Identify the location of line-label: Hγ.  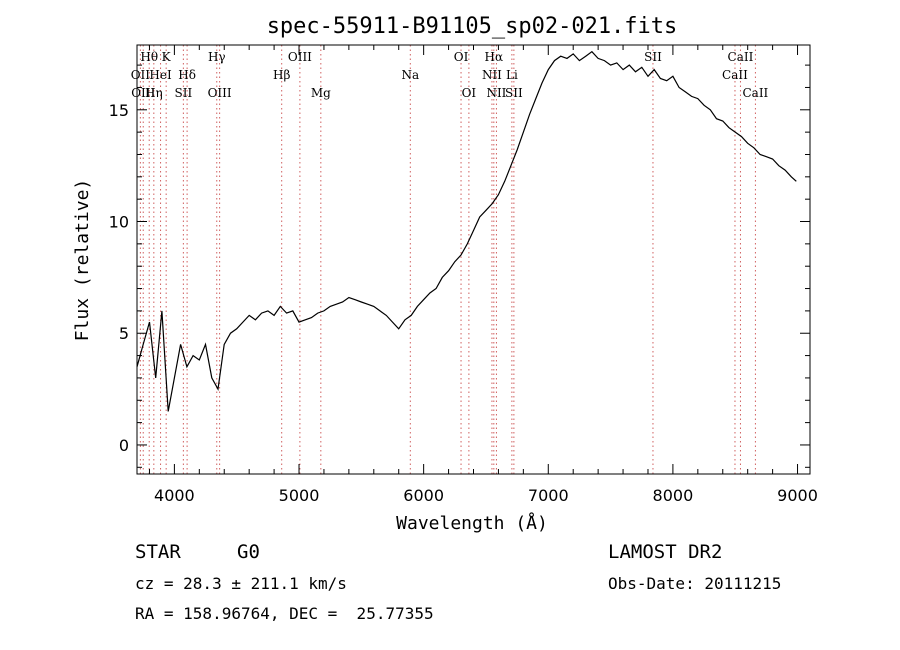
(217, 57).